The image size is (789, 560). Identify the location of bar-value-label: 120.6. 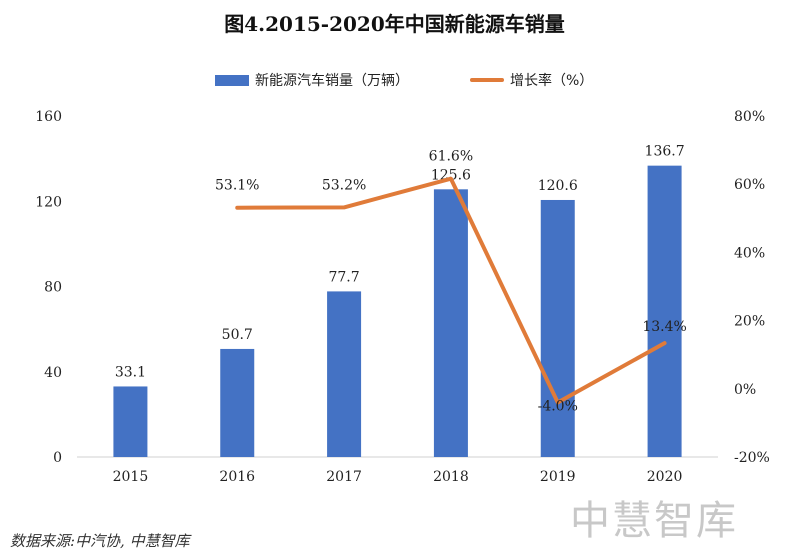
(558, 186).